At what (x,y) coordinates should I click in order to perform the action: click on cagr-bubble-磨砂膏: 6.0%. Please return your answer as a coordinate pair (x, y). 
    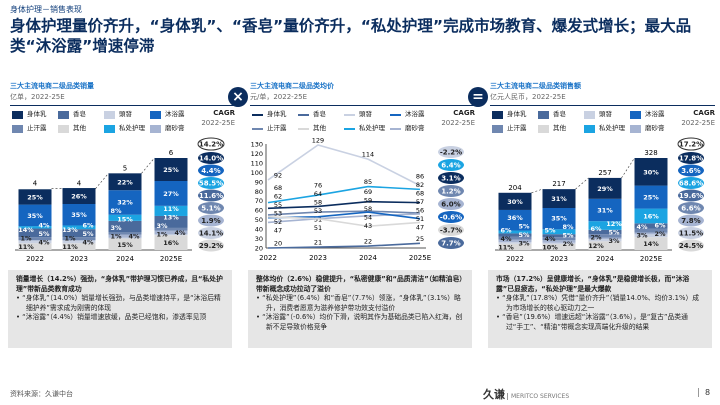
    Looking at the image, I should click on (451, 204).